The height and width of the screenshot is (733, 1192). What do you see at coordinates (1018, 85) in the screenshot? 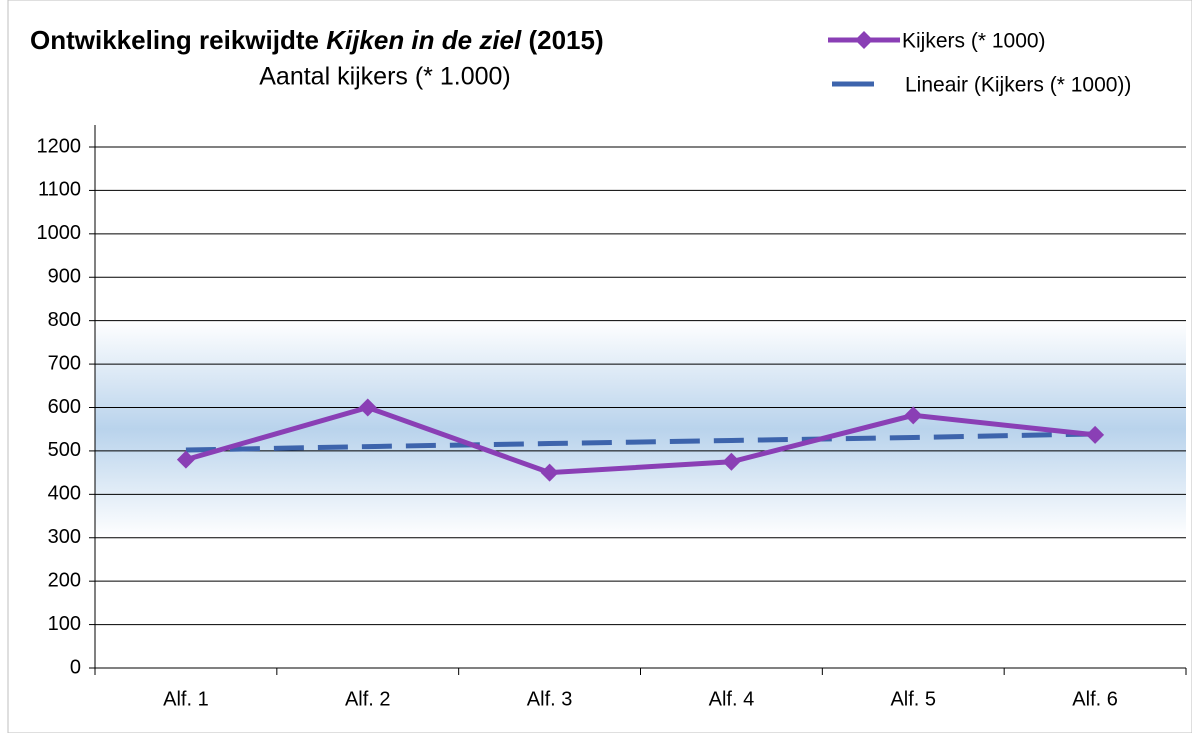
I see `legend-label: Lineair (Kijkers (* 1000))` at bounding box center [1018, 85].